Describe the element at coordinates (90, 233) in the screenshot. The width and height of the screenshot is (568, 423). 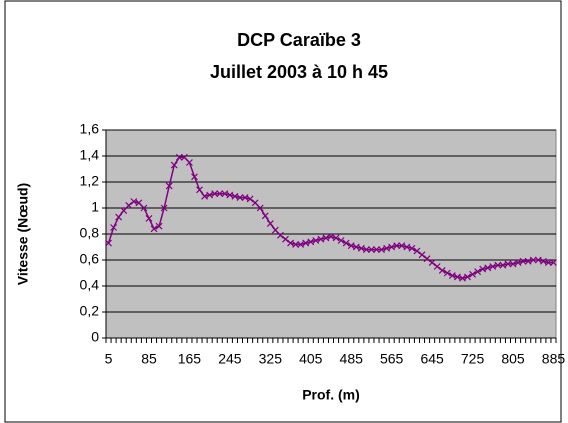
I see `y-tick-label: 0,8` at that location.